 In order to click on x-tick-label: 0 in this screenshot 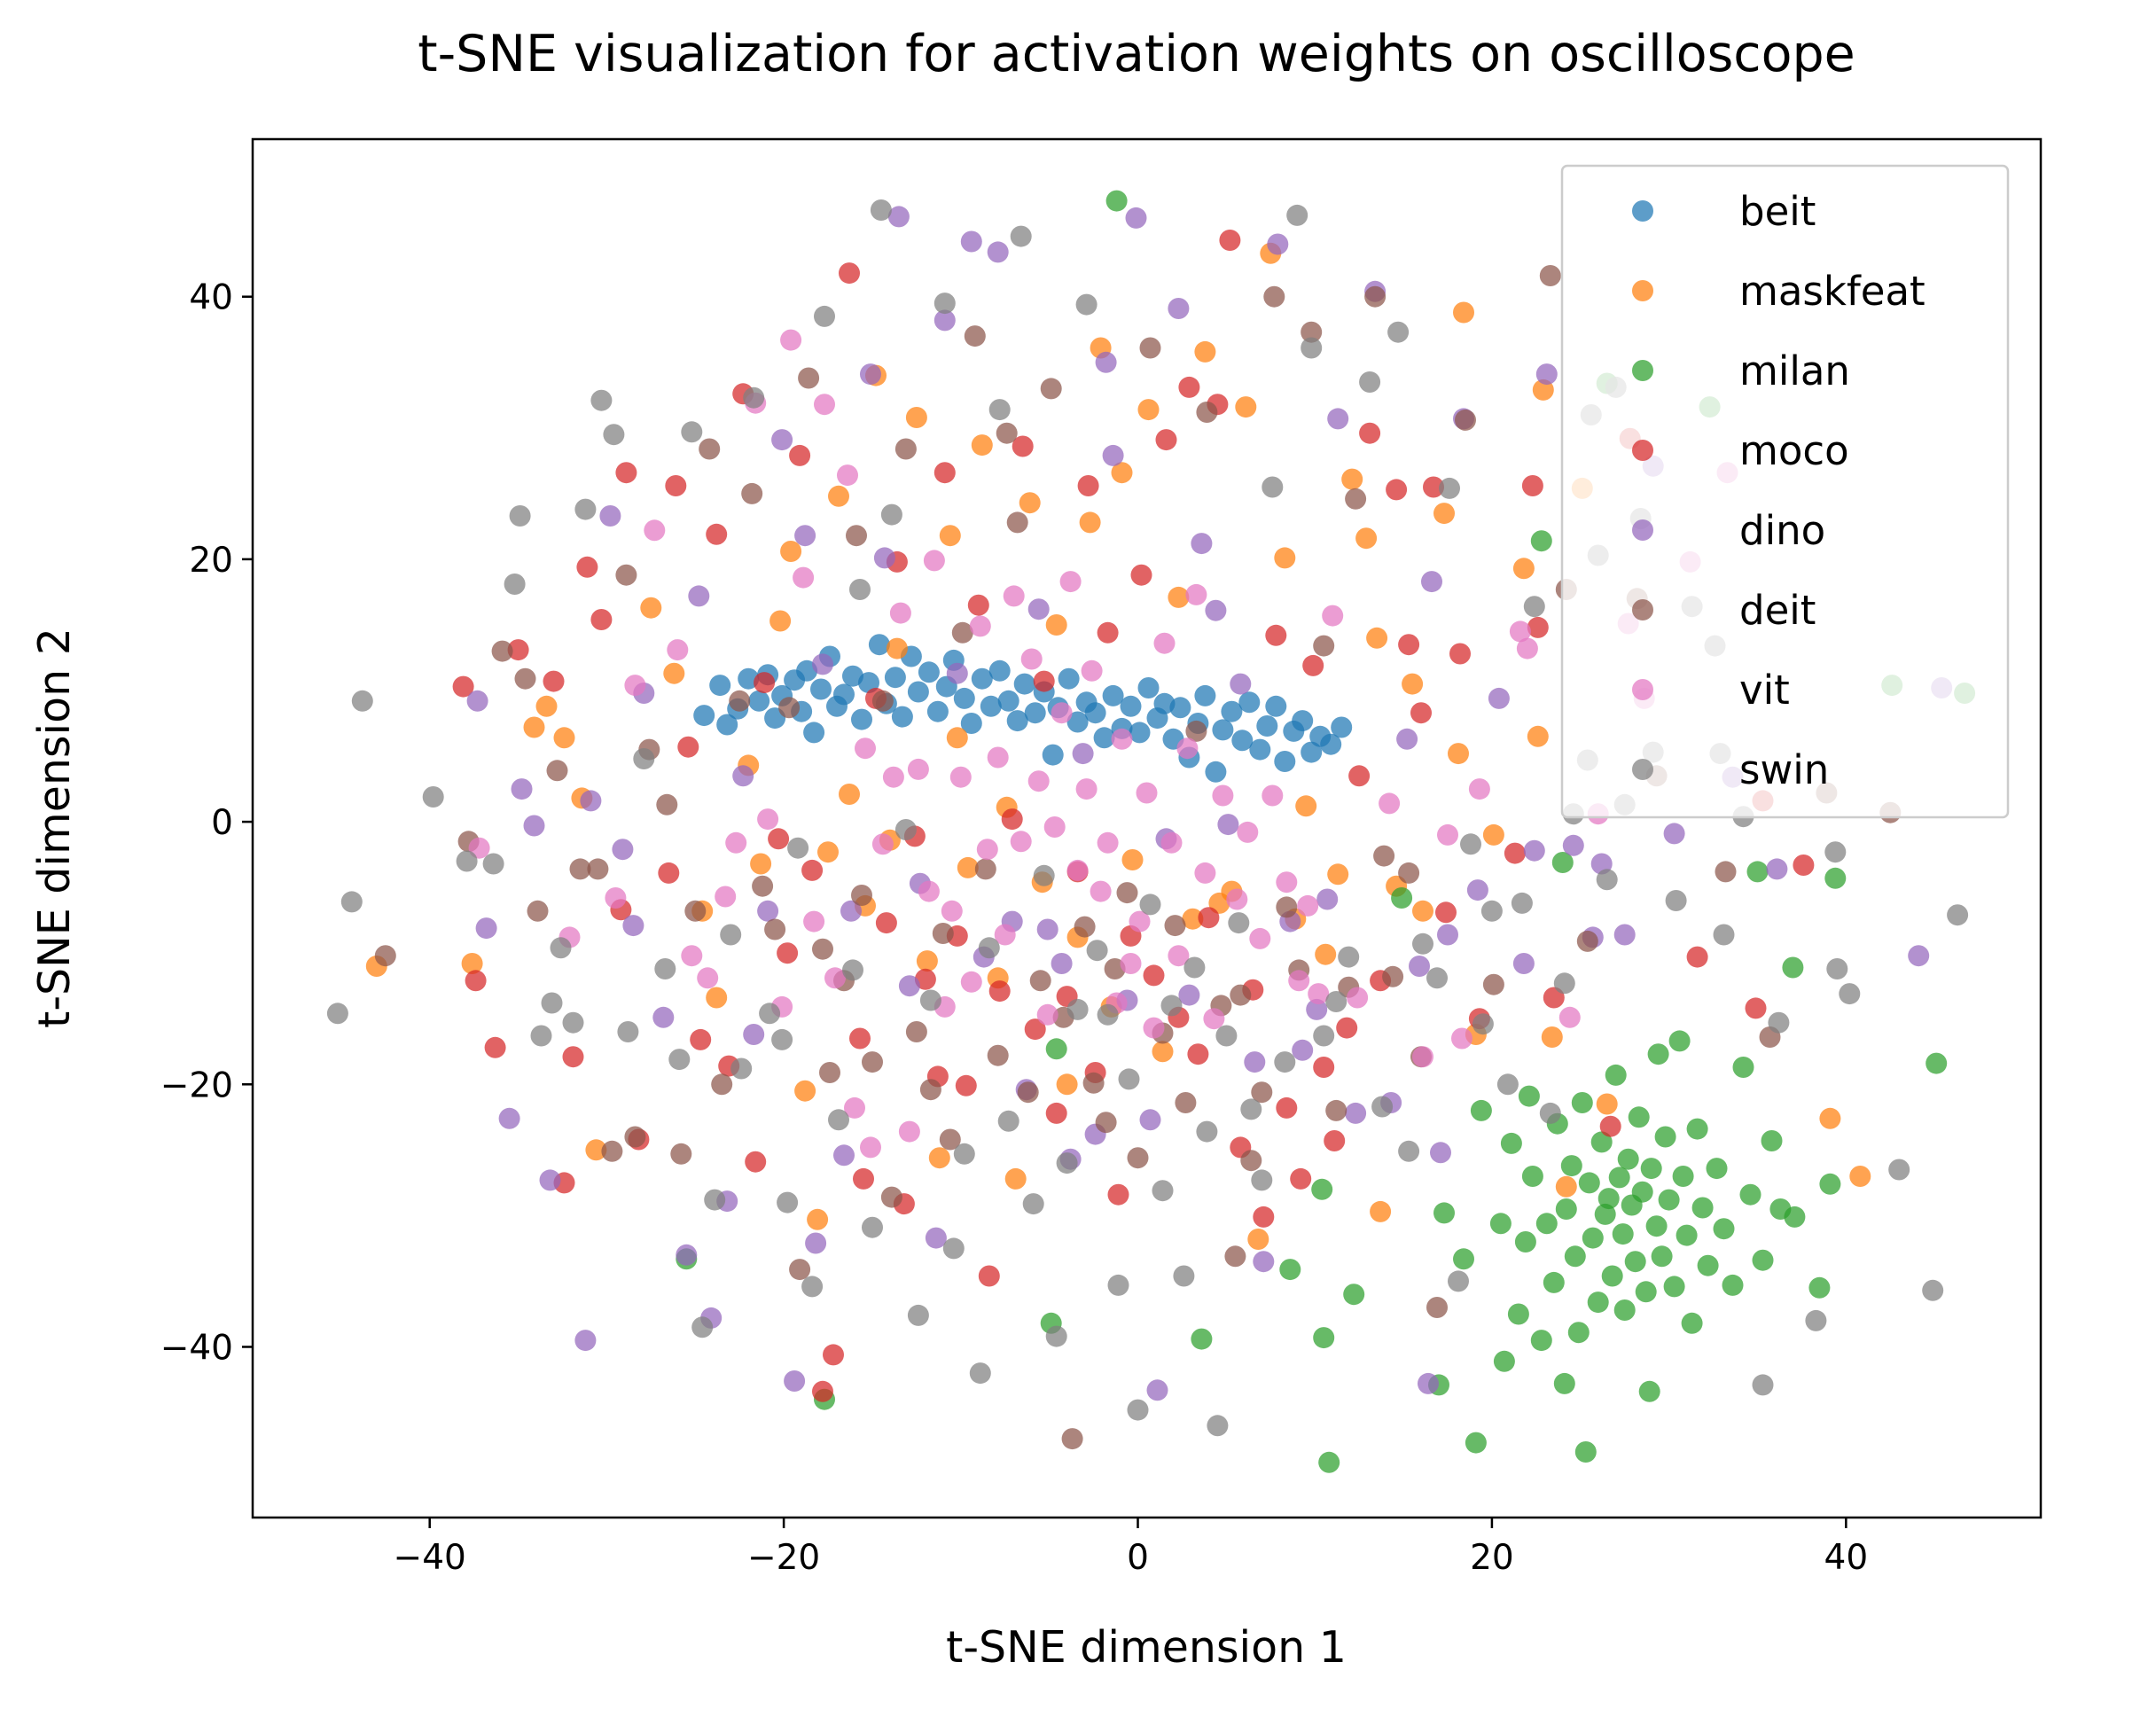, I will do `click(1138, 1558)`.